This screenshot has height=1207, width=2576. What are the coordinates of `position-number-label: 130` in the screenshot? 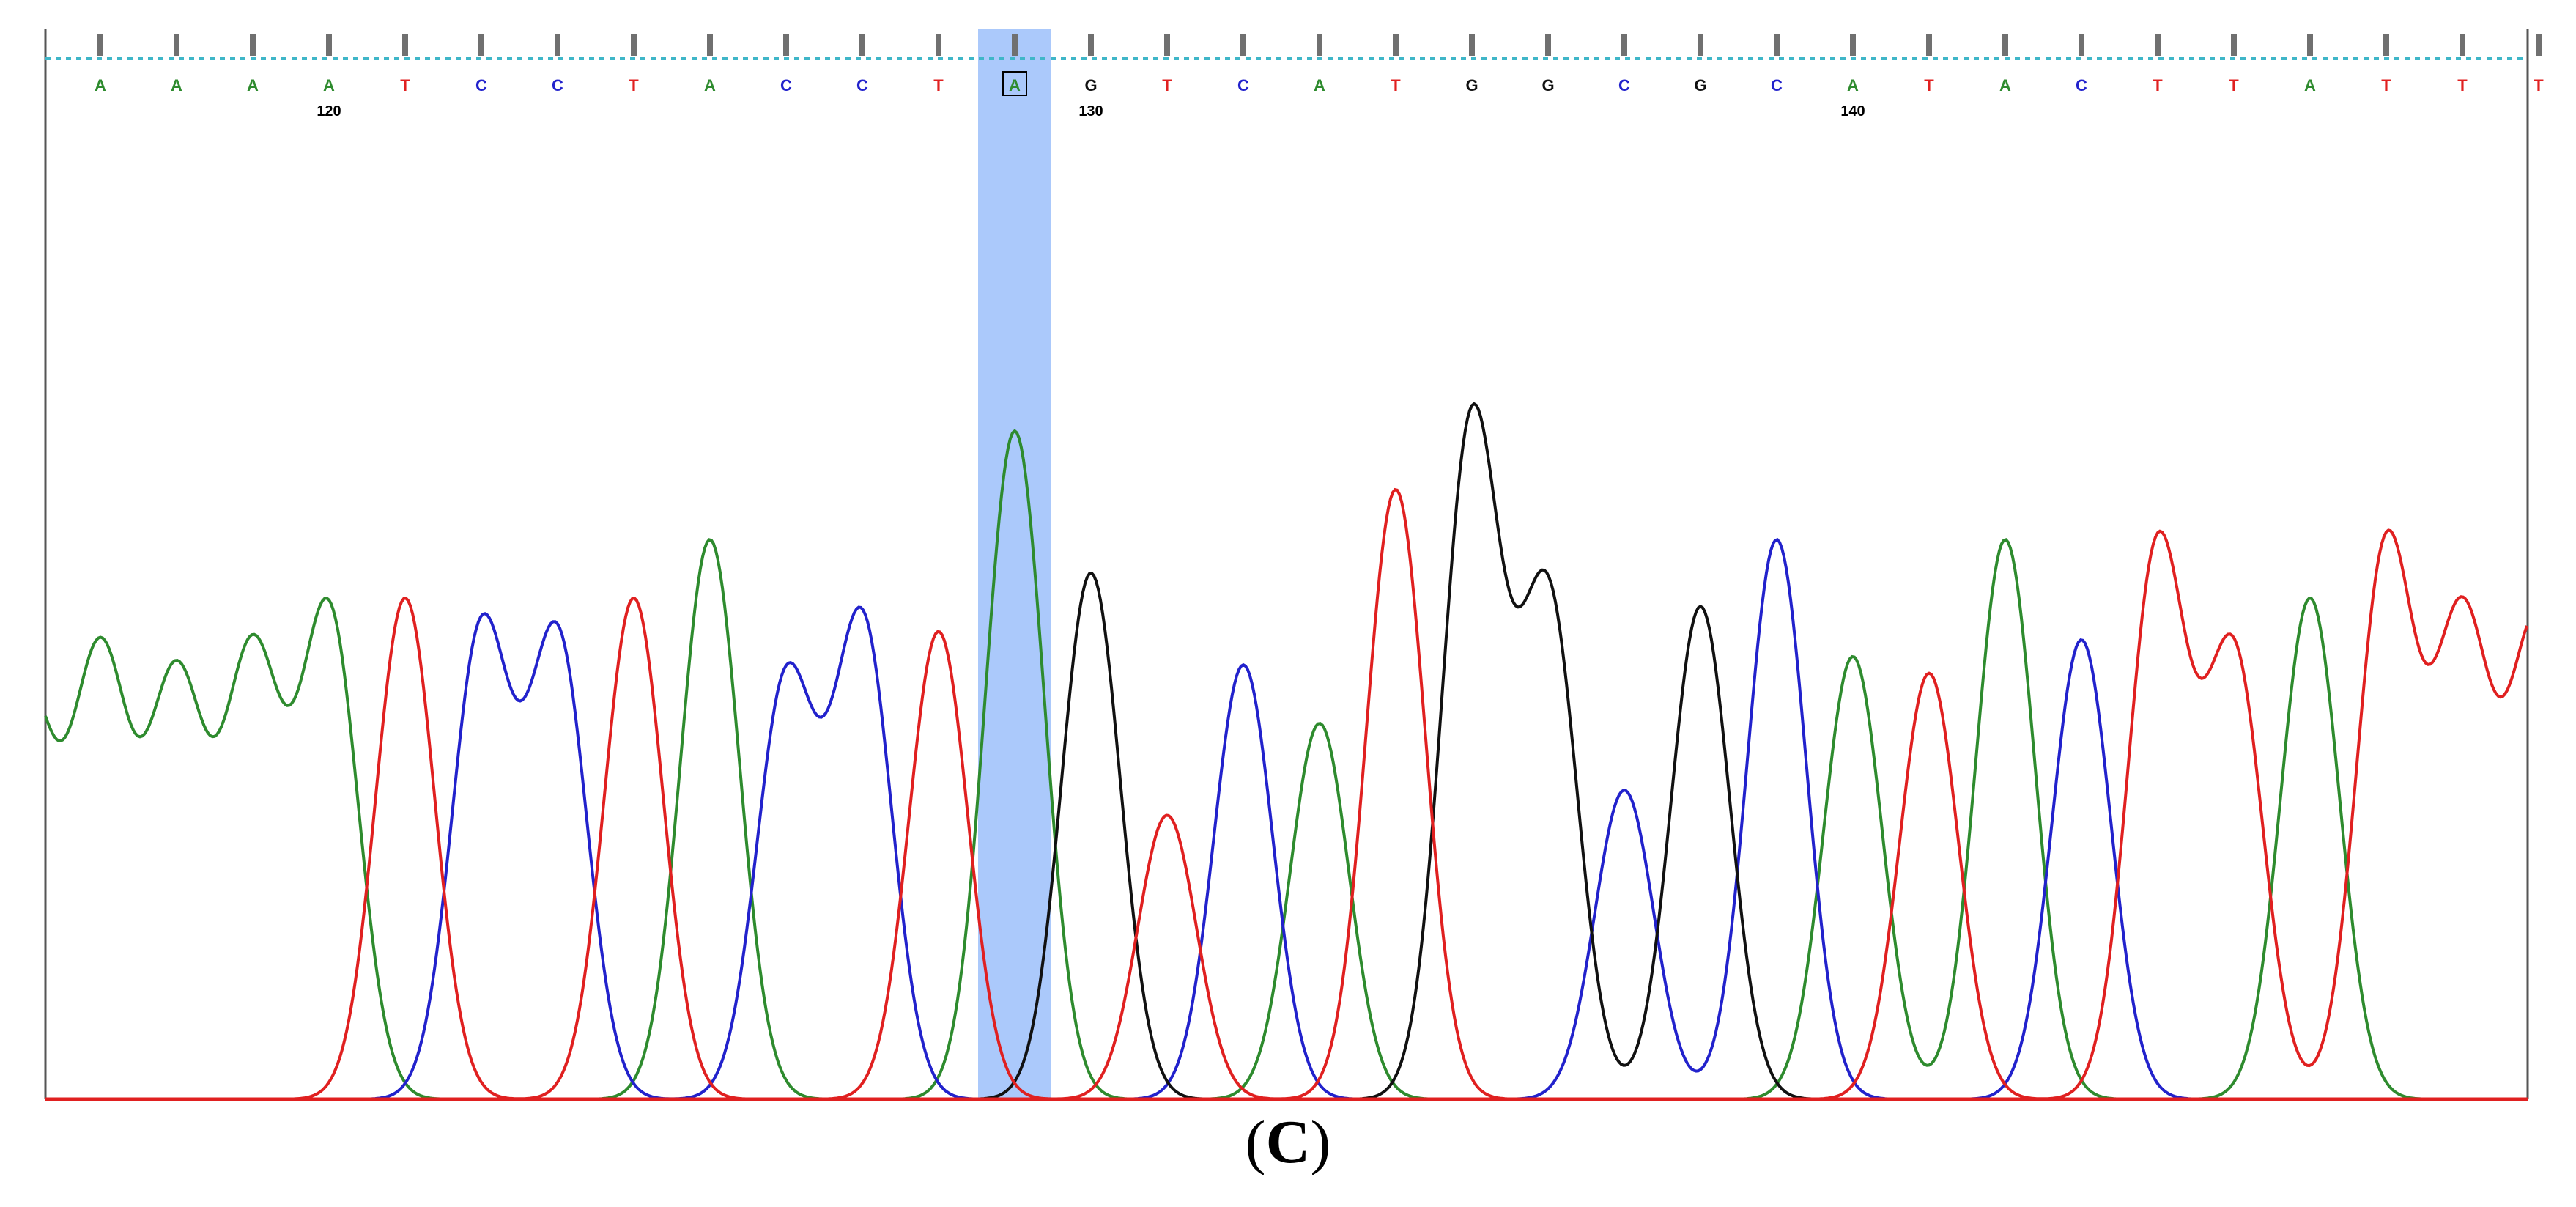 It's located at (1090, 111).